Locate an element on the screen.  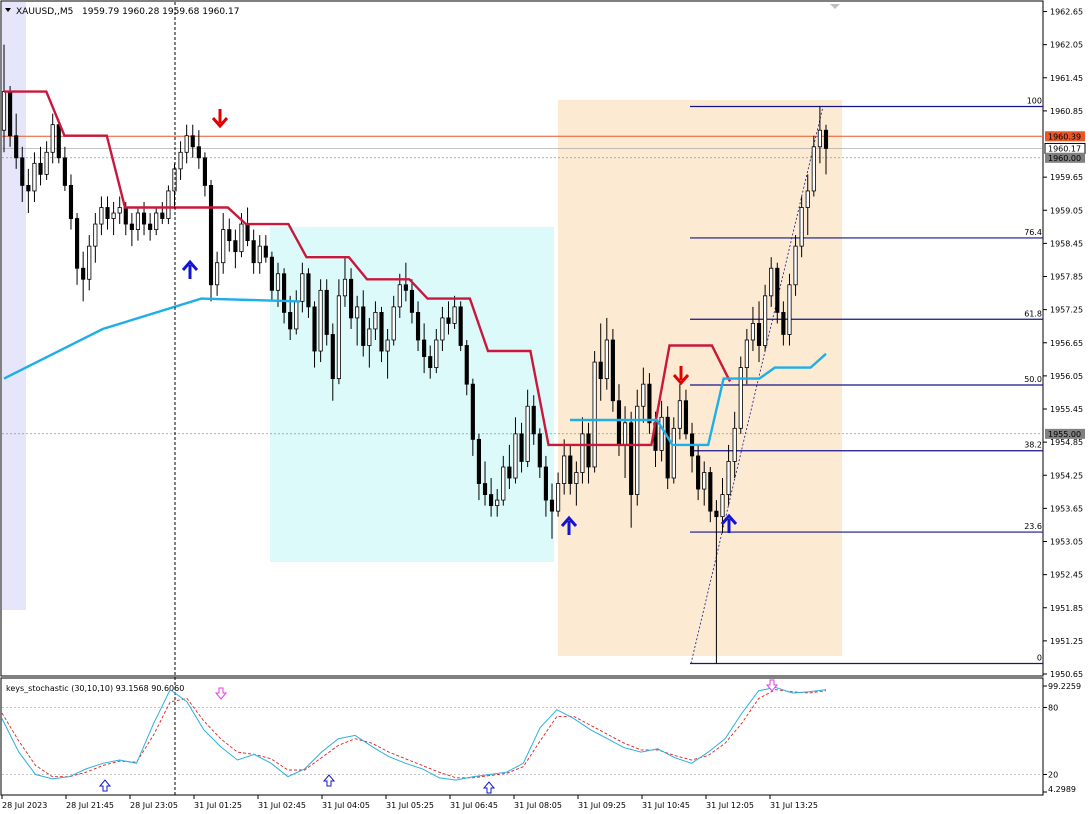
price-tick-label: 1958.45 is located at coordinates (1066, 243).